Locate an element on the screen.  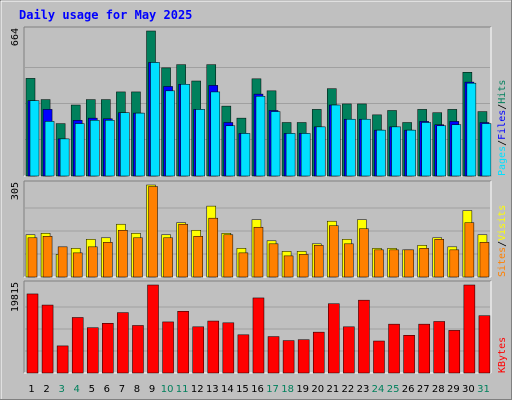
day-label-27: 27 is located at coordinates (423, 389).